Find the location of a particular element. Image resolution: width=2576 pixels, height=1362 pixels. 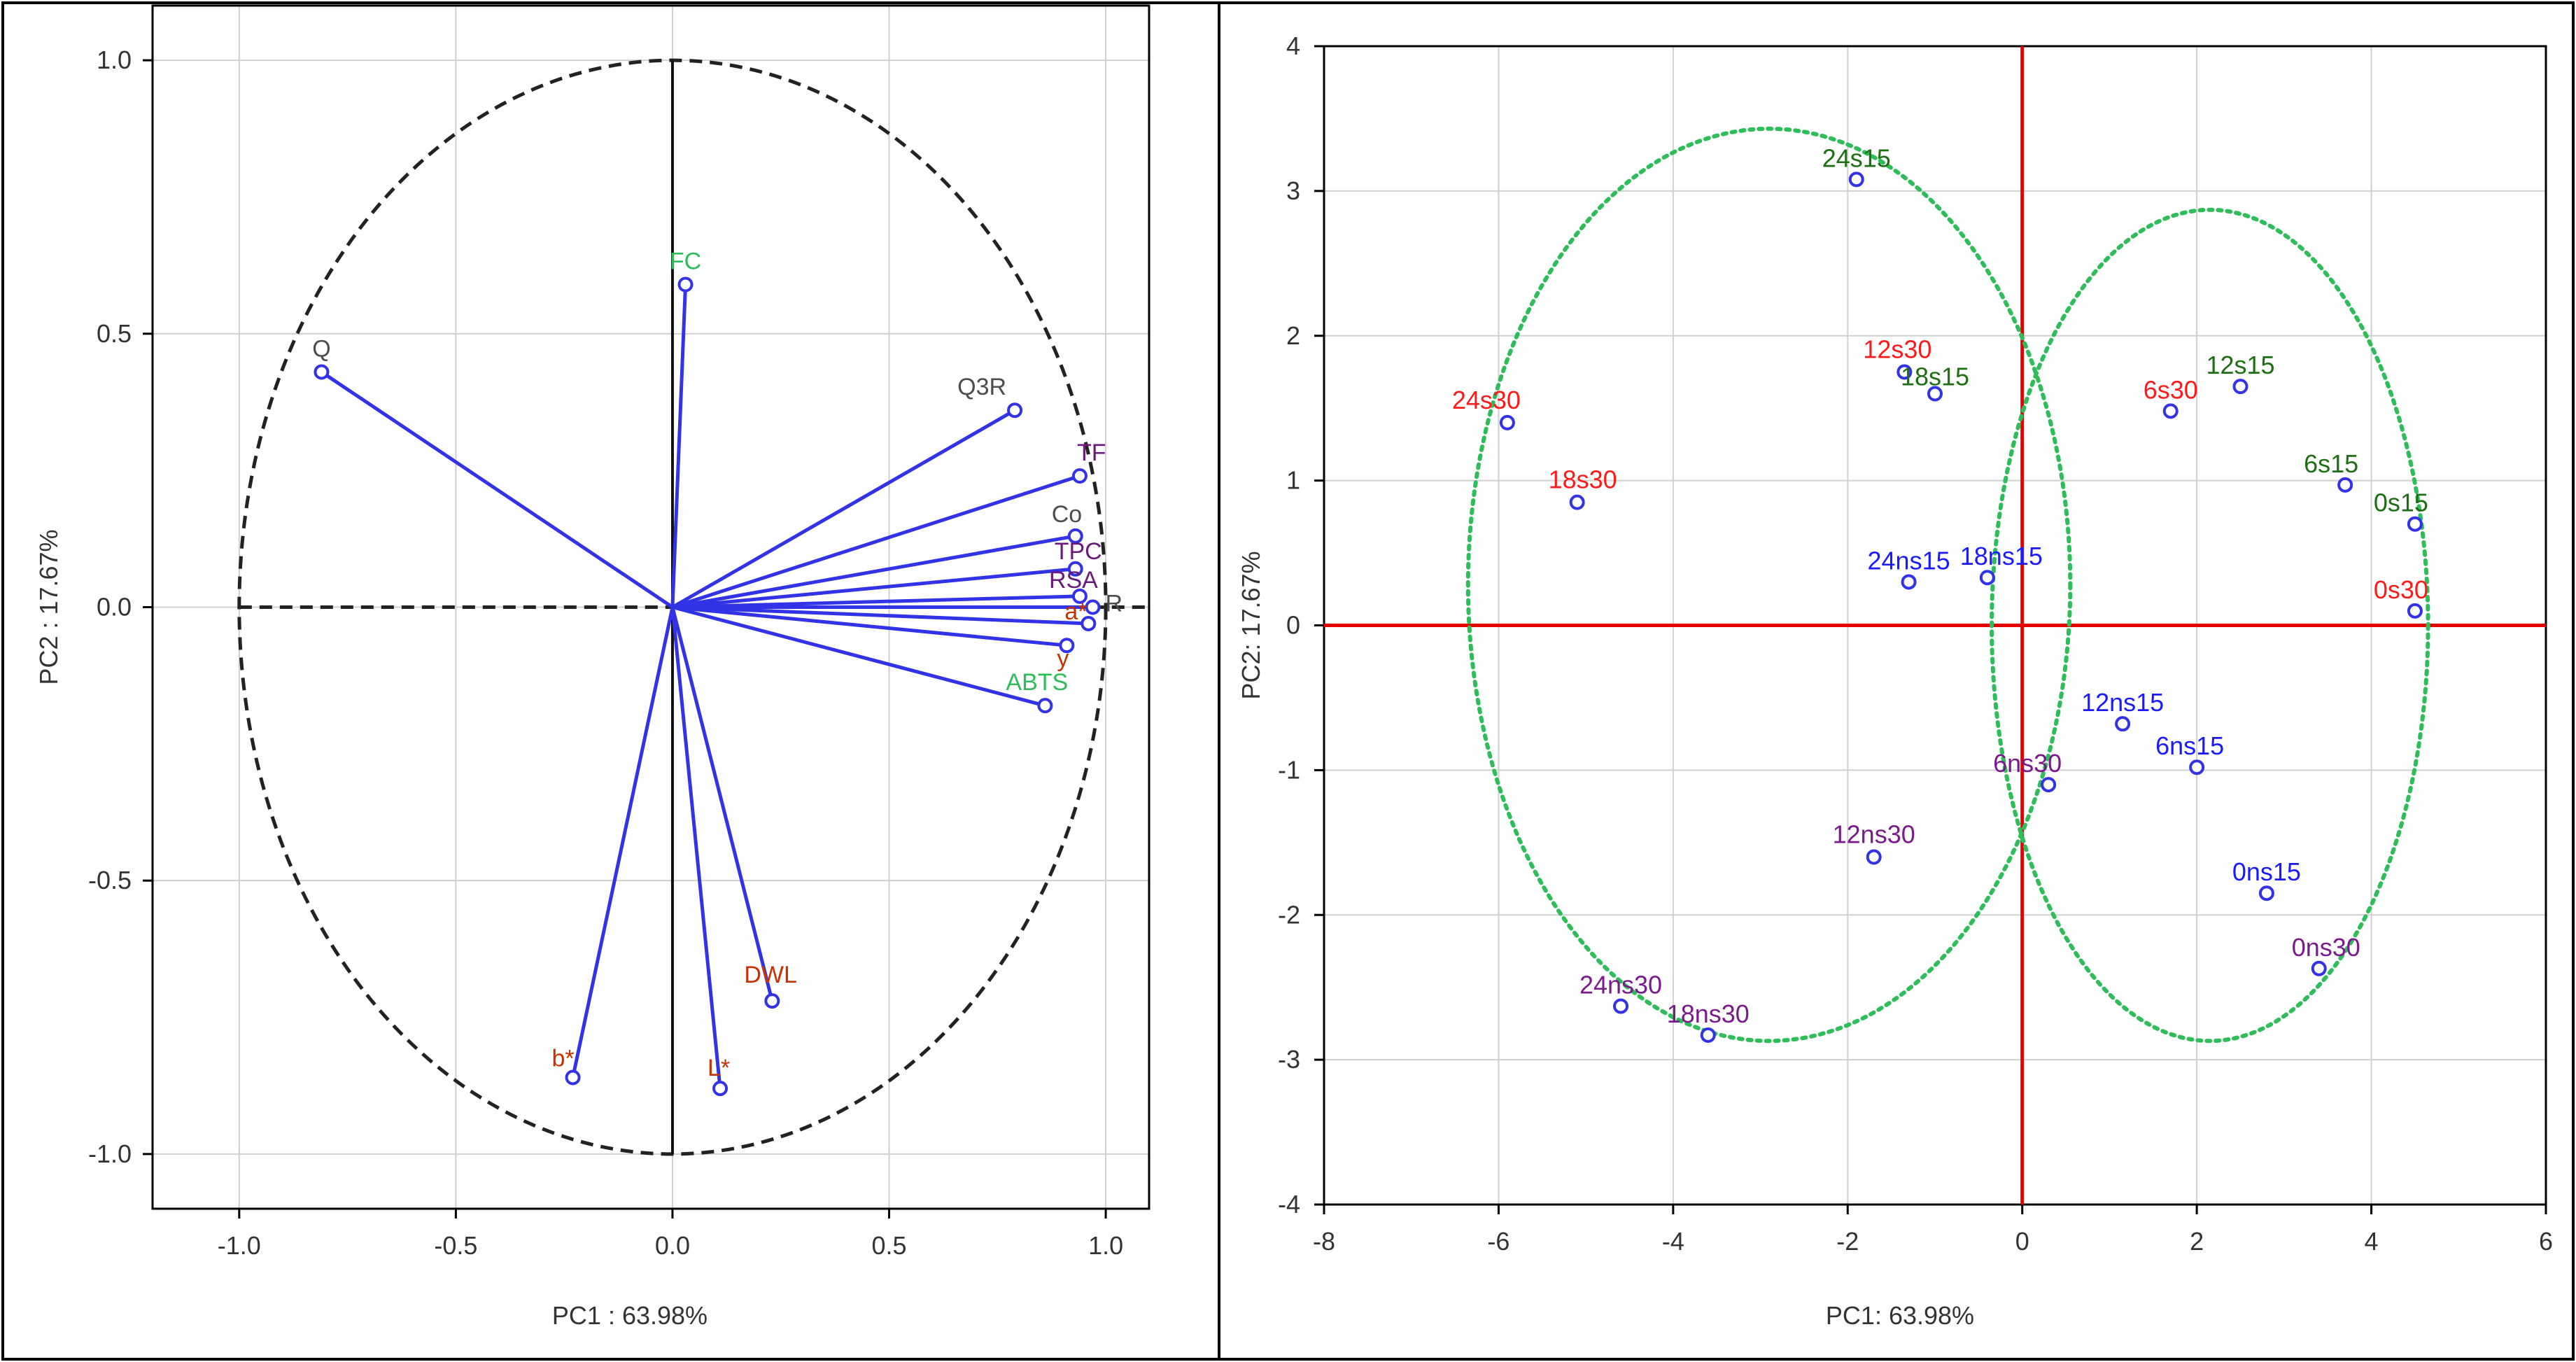

loading-label: Q is located at coordinates (321, 349).